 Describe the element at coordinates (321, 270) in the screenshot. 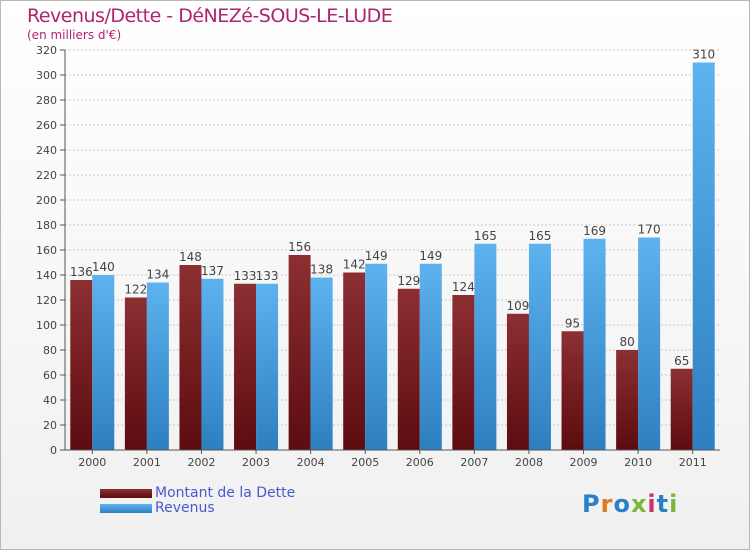

I see `data-label: 138` at that location.